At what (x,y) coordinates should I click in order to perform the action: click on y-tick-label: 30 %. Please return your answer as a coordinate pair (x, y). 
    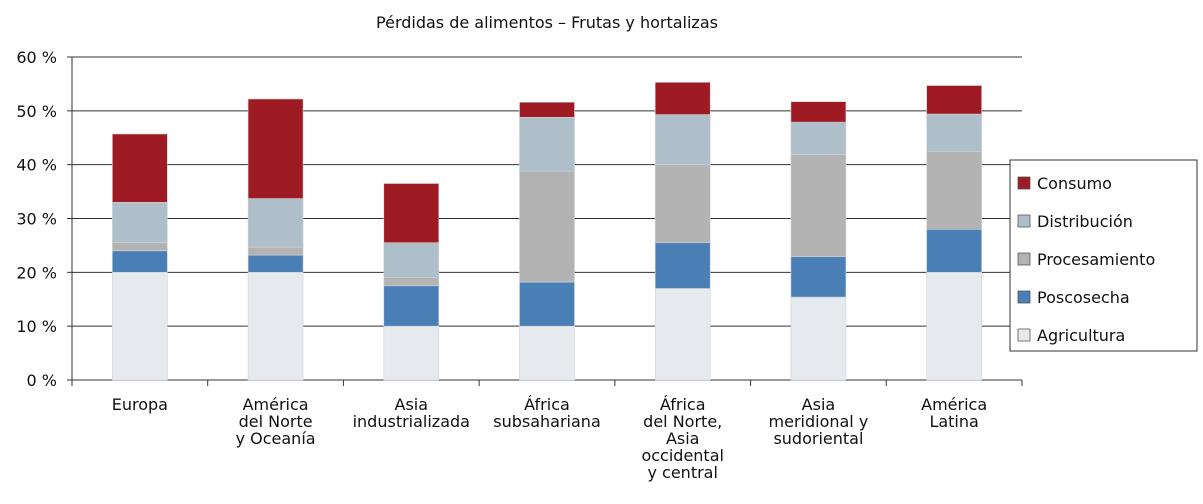
    Looking at the image, I should click on (36, 219).